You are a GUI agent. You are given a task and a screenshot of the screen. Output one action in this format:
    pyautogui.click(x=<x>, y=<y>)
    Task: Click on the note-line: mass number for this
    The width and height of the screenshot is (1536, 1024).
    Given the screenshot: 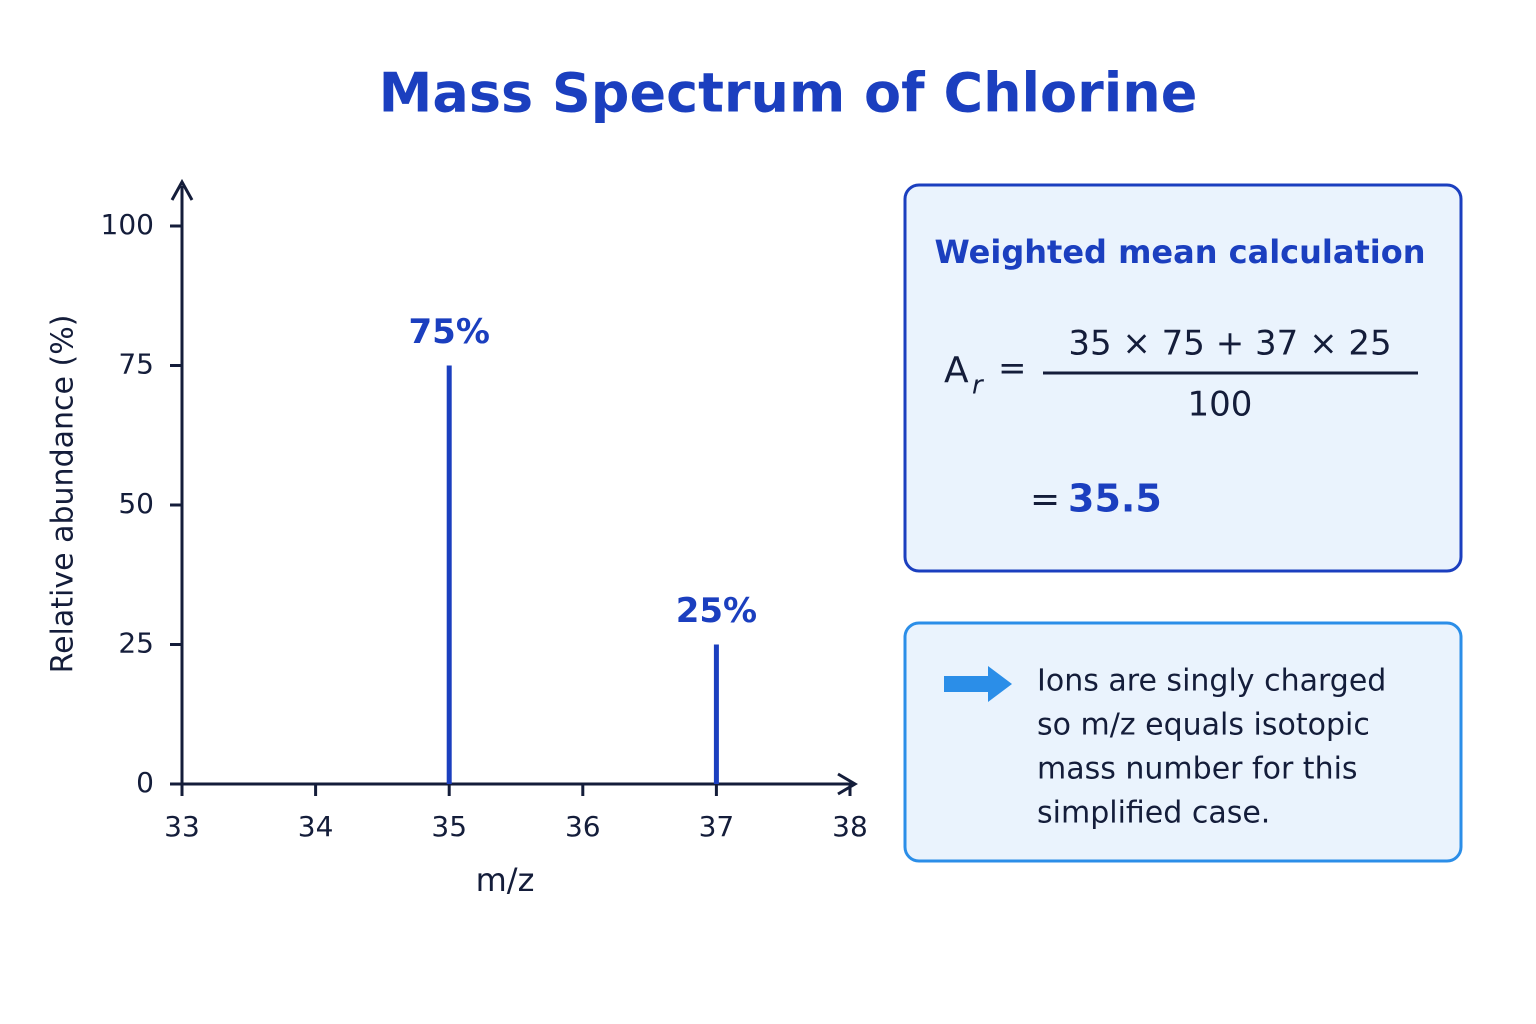 What is the action you would take?
    pyautogui.click(x=1197, y=769)
    